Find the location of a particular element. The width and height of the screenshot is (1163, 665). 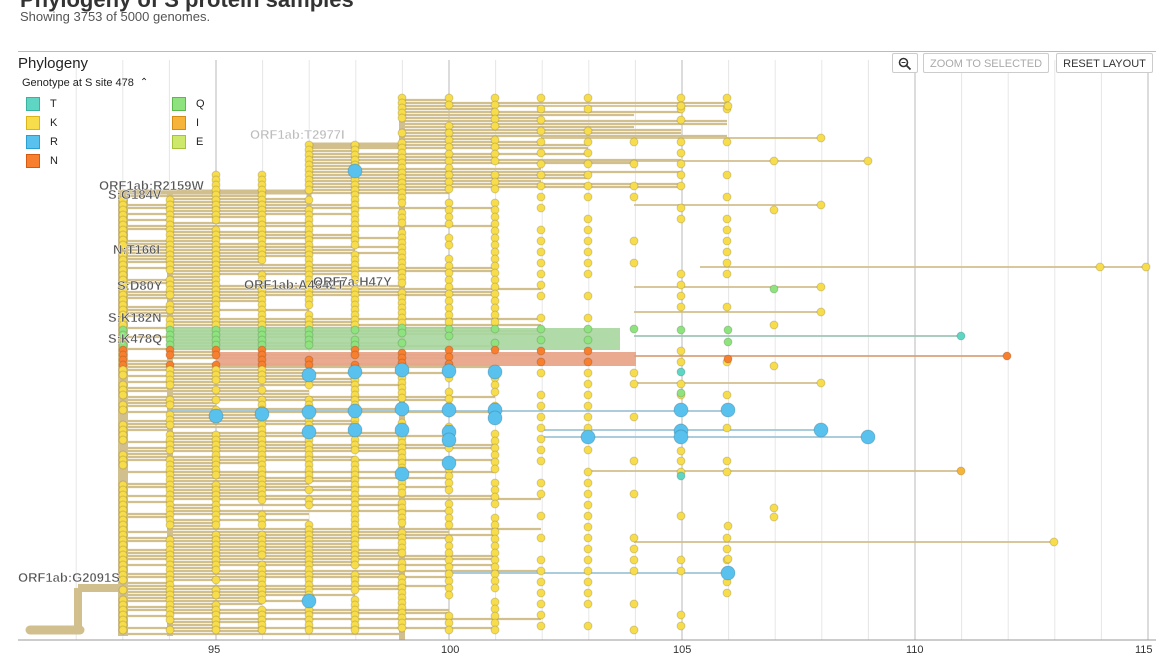

legend-item-r: R is located at coordinates (42, 143).